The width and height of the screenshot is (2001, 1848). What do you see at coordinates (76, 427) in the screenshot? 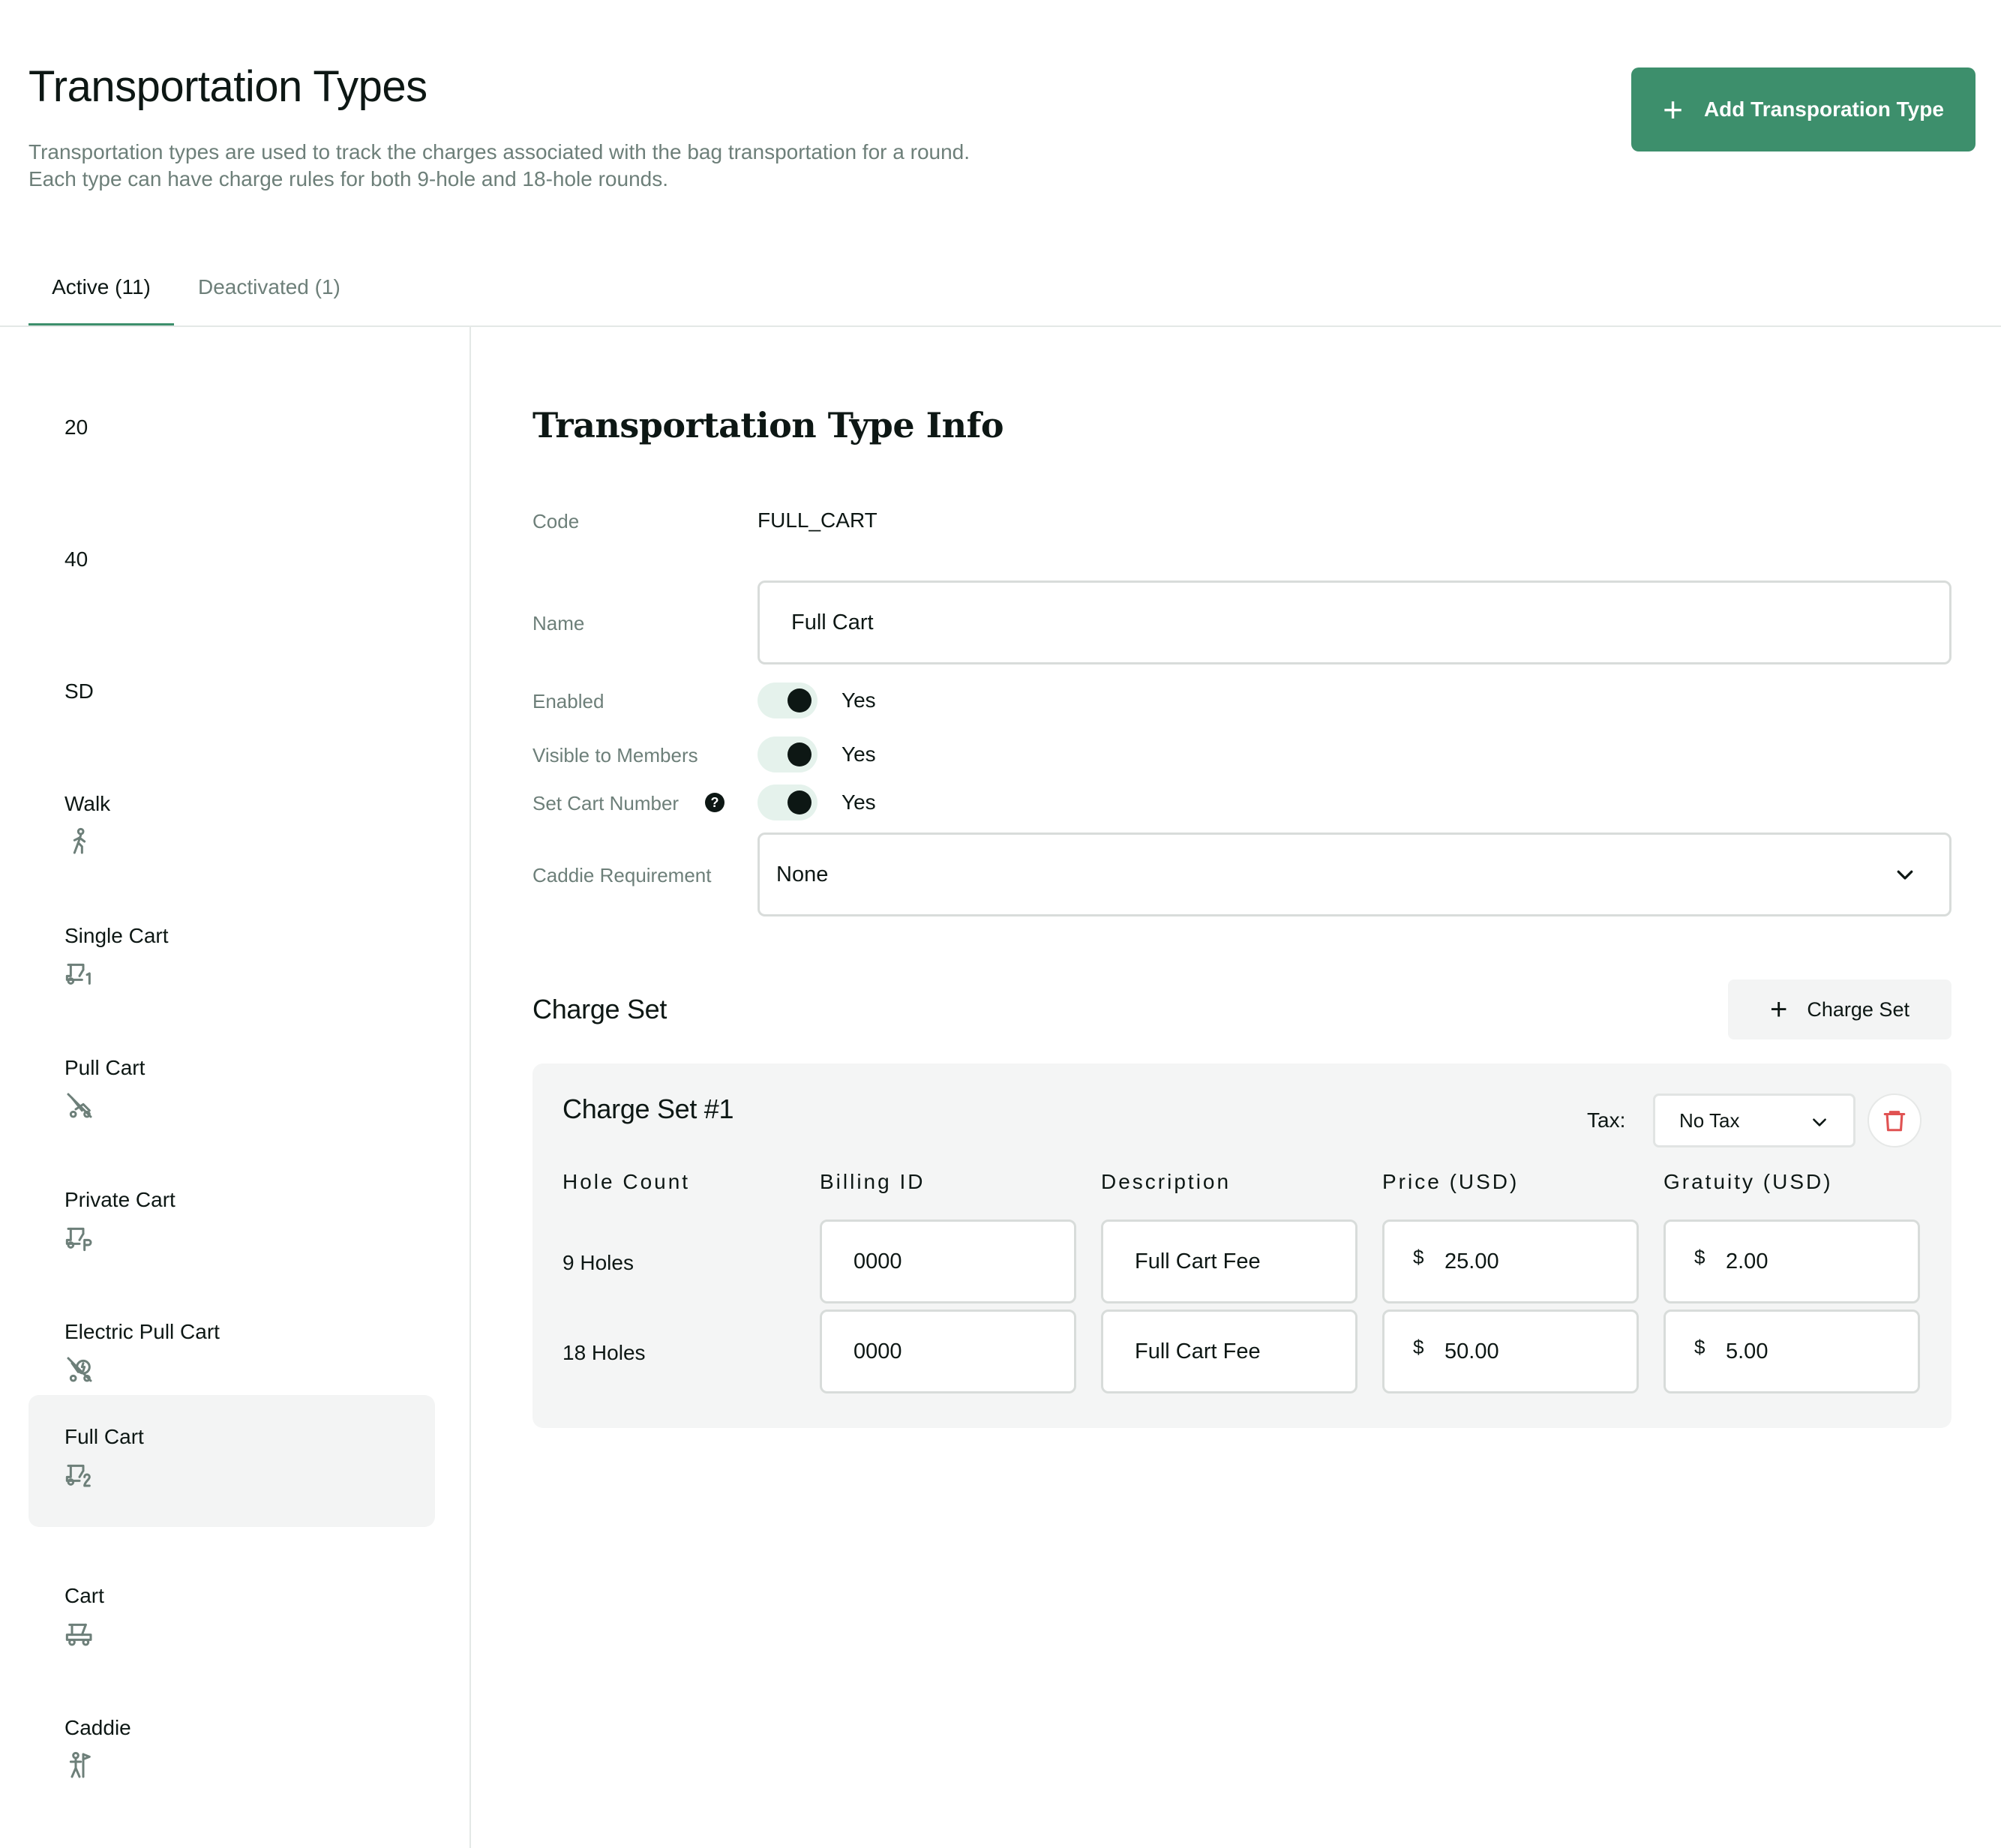
I see `list-item-label: 20` at bounding box center [76, 427].